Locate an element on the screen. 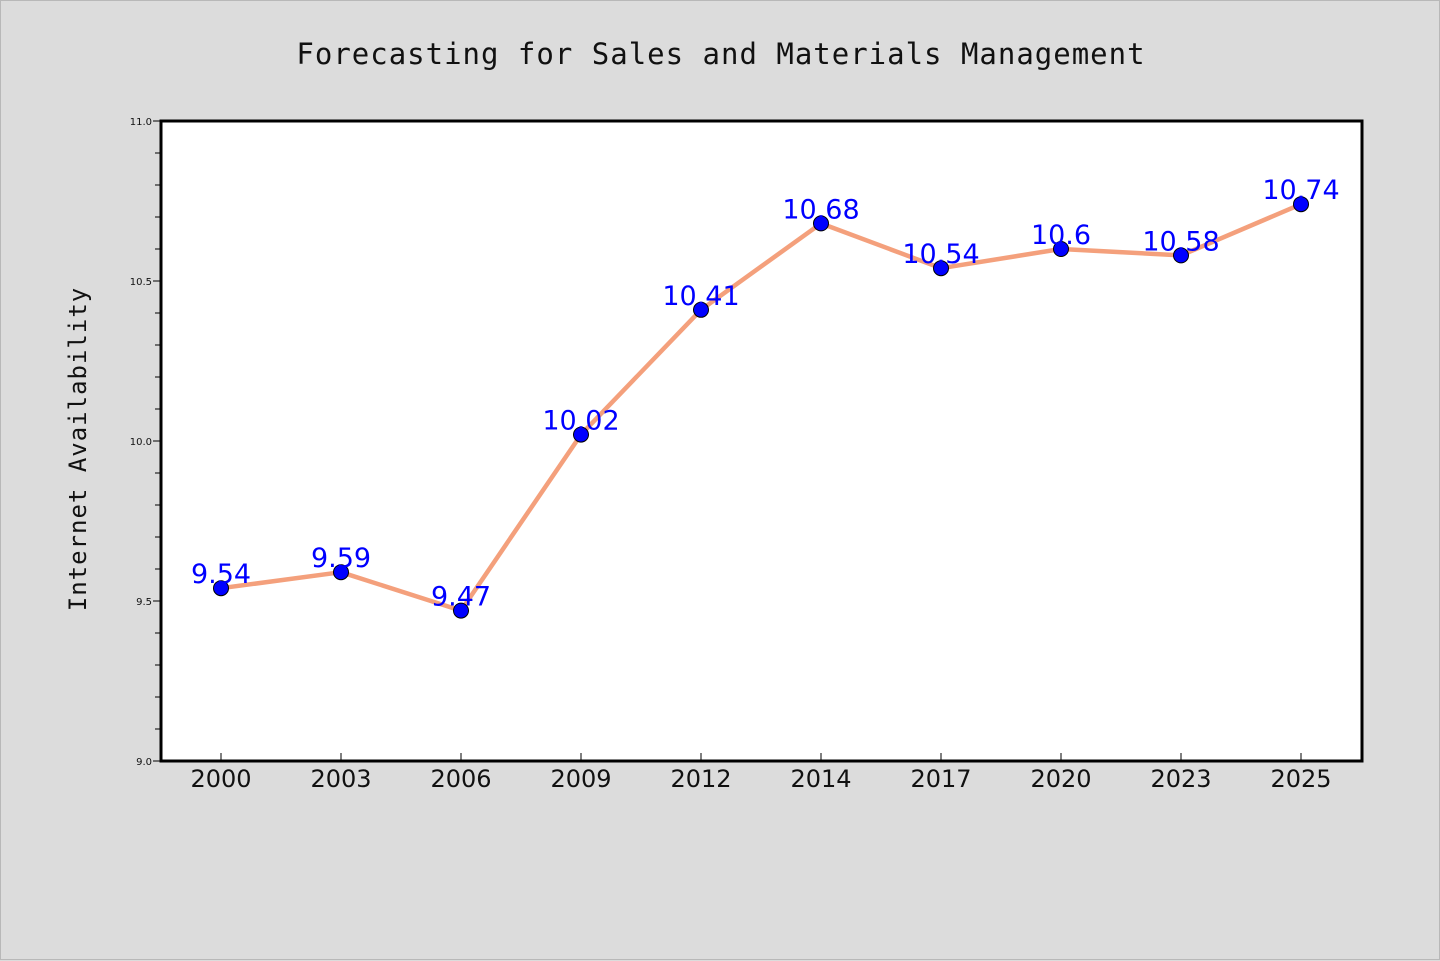  data-label: 10.68 is located at coordinates (820, 209).